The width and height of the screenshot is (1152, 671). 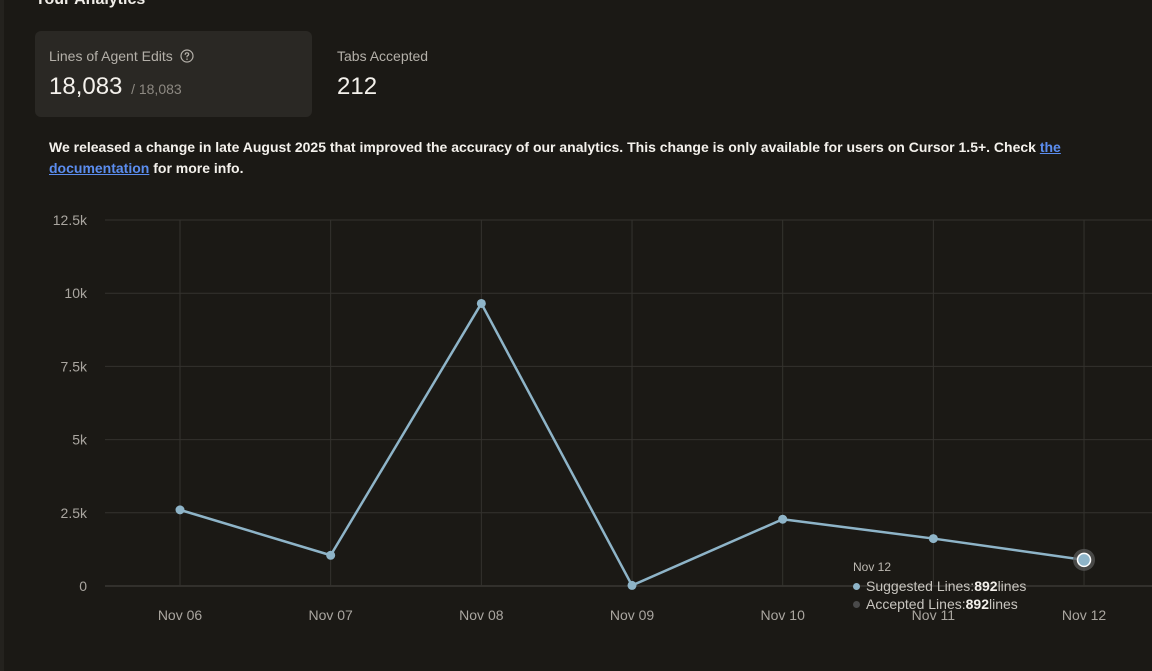 I want to click on stat-card-agent-edits: Lines of Agent Edits 18,083 / 18,083, so click(x=173, y=74).